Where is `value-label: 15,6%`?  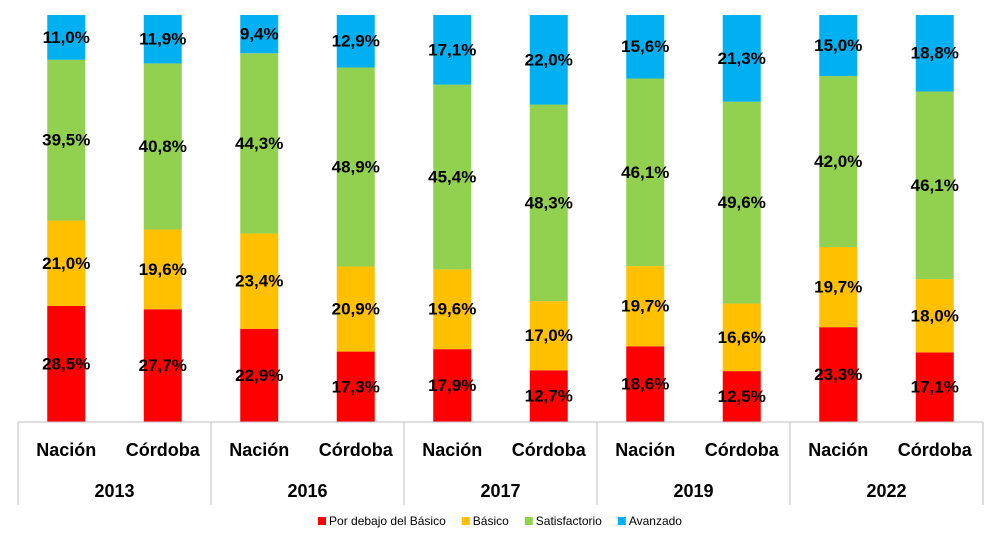 value-label: 15,6% is located at coordinates (645, 46).